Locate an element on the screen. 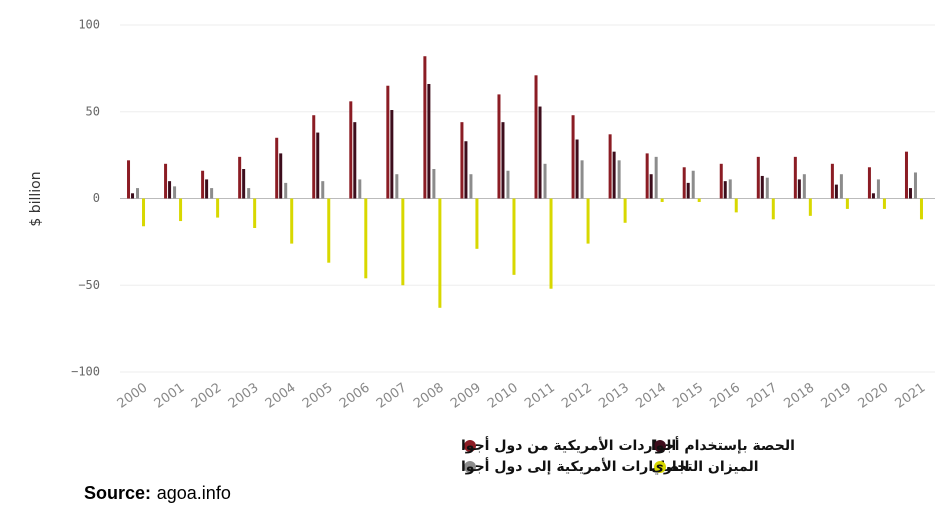 The width and height of the screenshot is (939, 520). x-tick-label: 2009 is located at coordinates (466, 395).